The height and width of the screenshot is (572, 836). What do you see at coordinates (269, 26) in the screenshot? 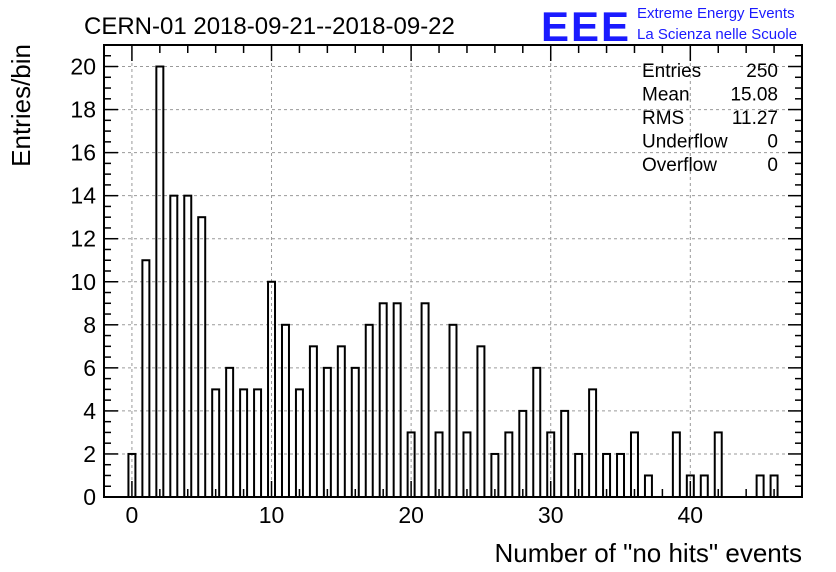
I see `chart-title: CERN-01 2018-09-21--2018-09-22` at bounding box center [269, 26].